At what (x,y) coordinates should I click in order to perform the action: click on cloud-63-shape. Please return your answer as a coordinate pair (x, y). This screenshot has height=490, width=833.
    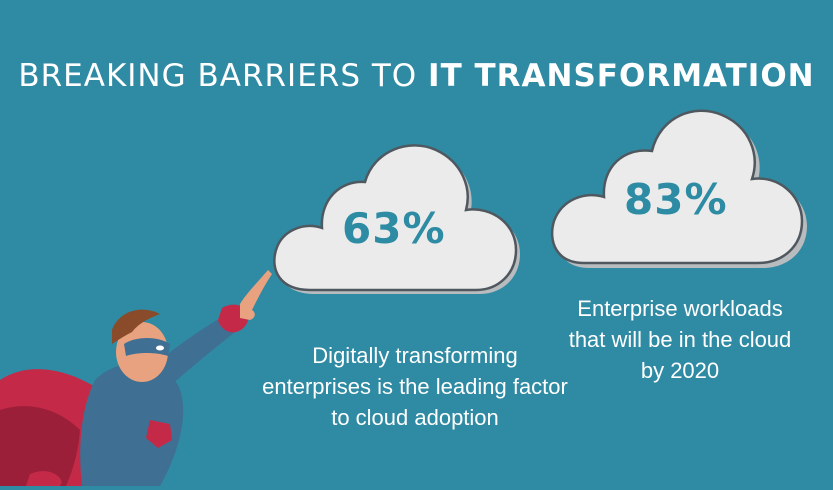
    Looking at the image, I should click on (396, 219).